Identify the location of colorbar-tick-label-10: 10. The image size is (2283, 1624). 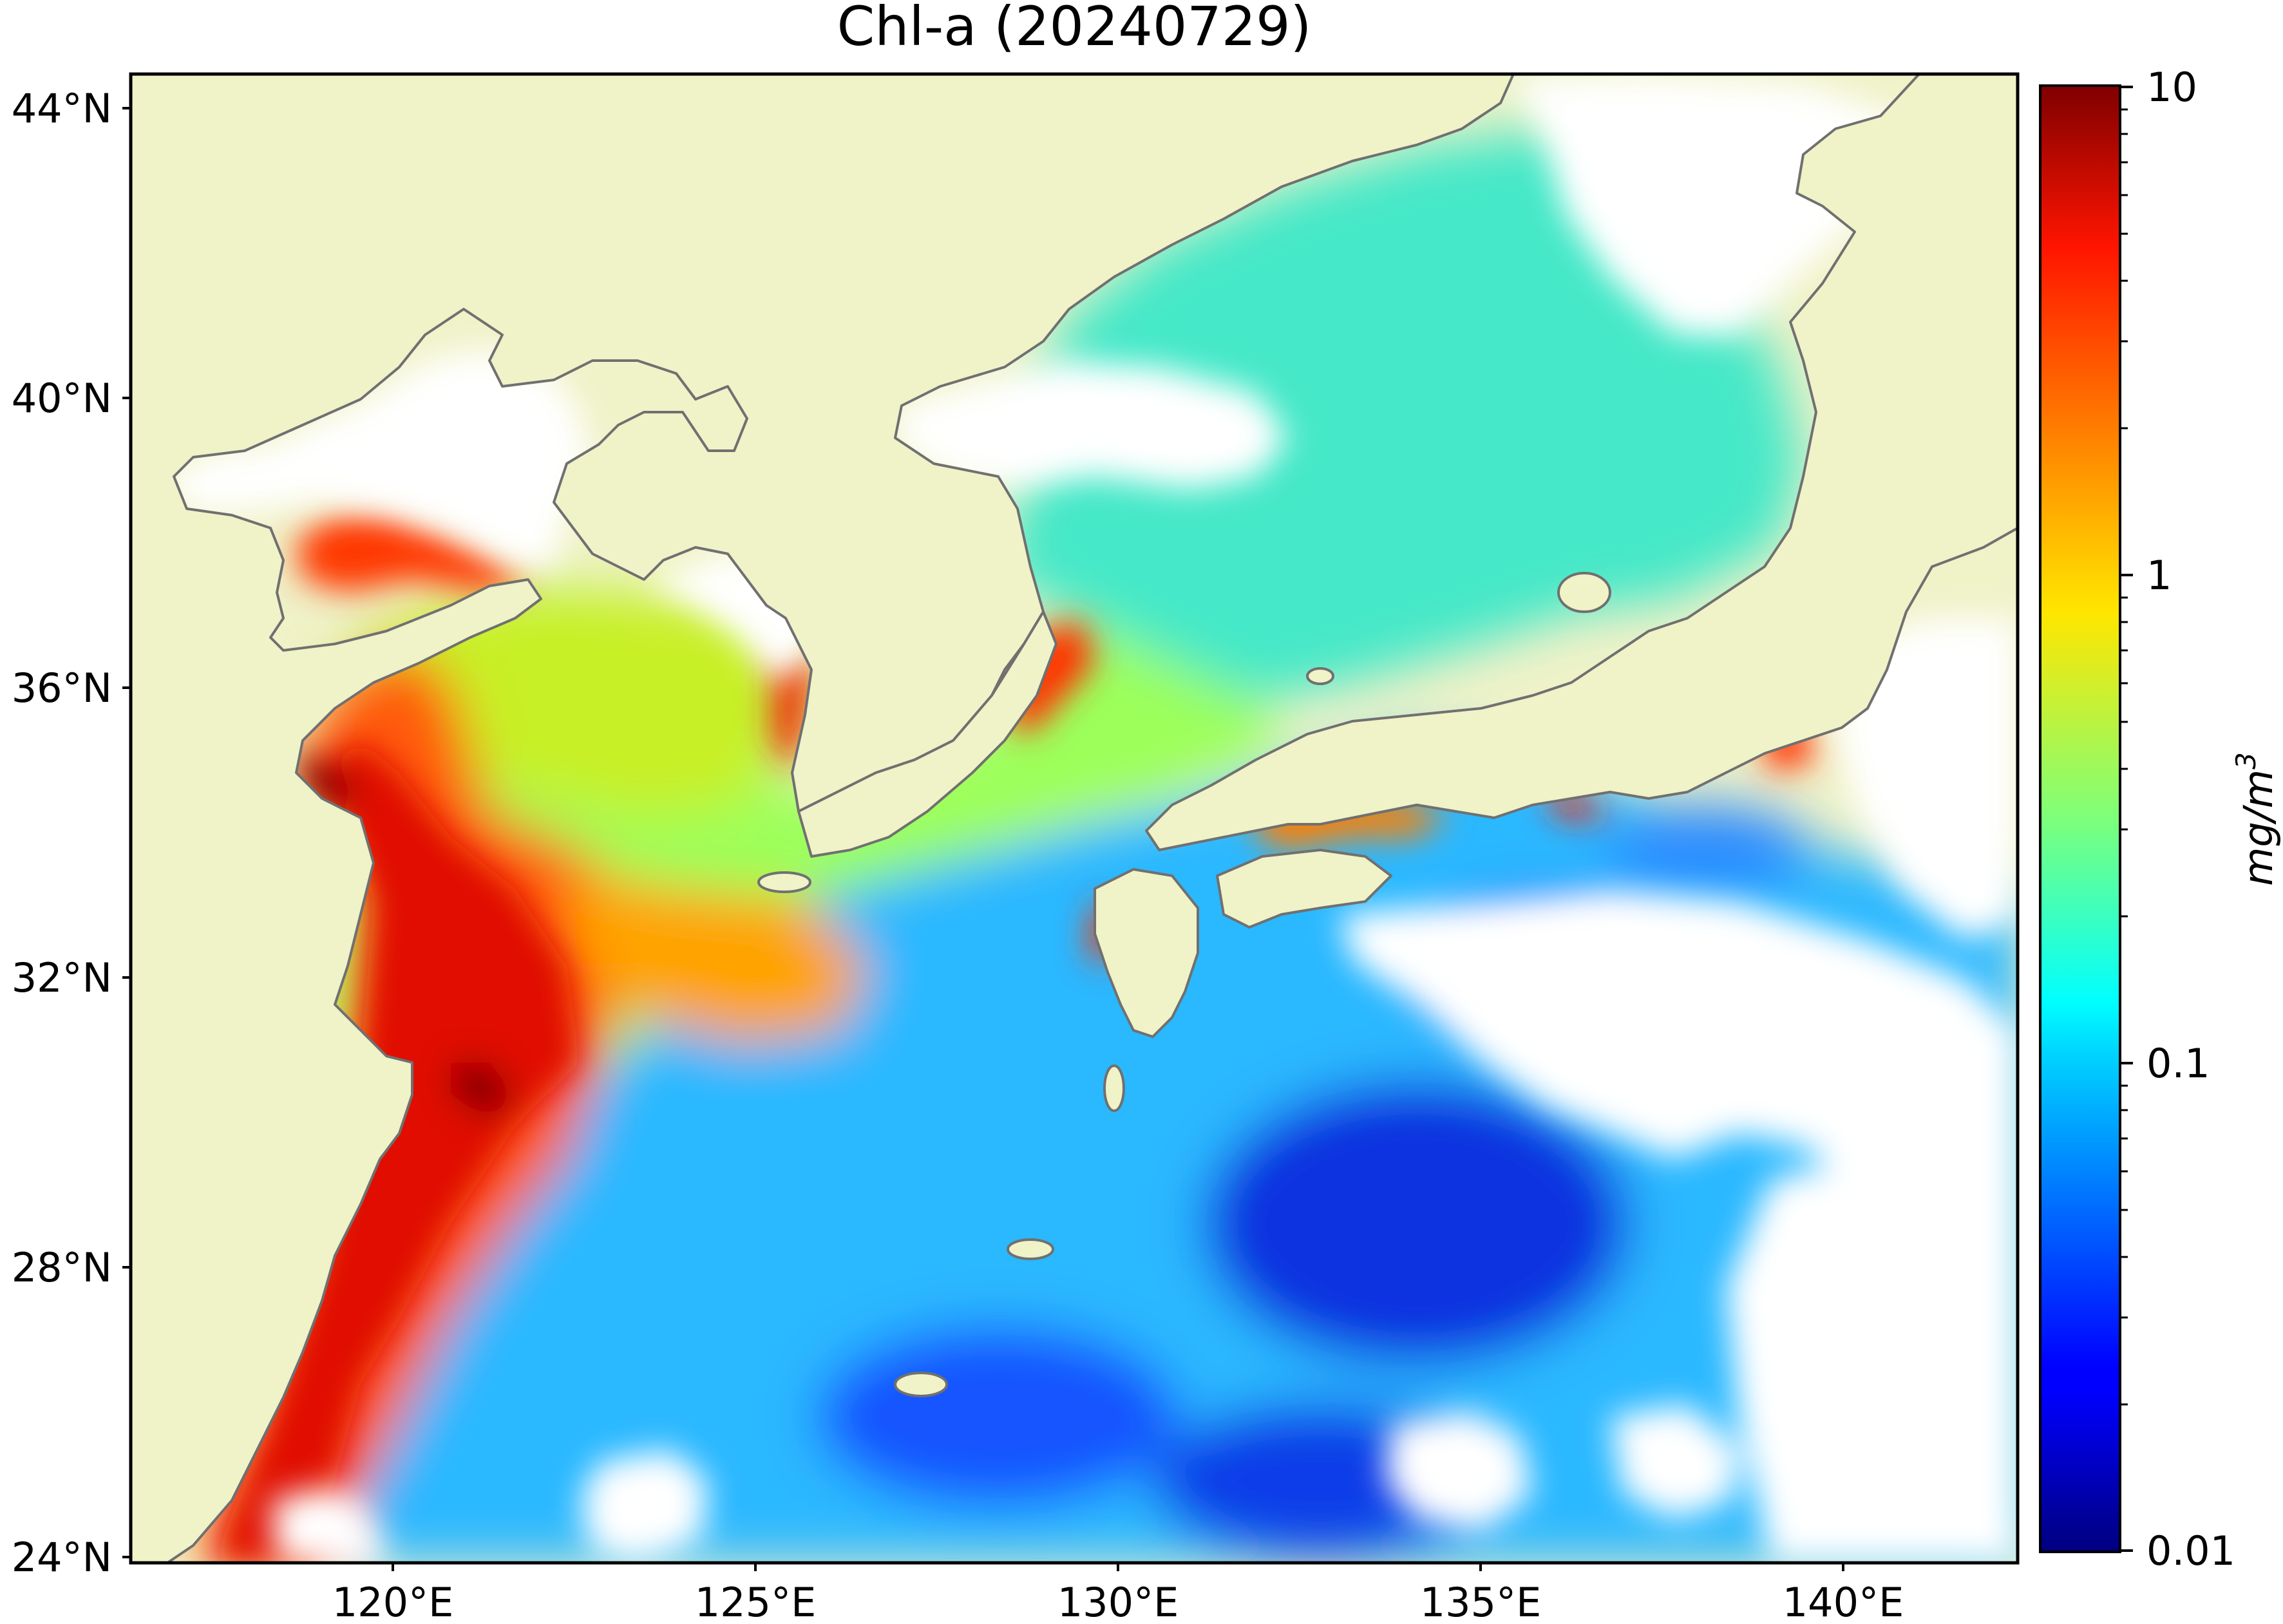
(2171, 88).